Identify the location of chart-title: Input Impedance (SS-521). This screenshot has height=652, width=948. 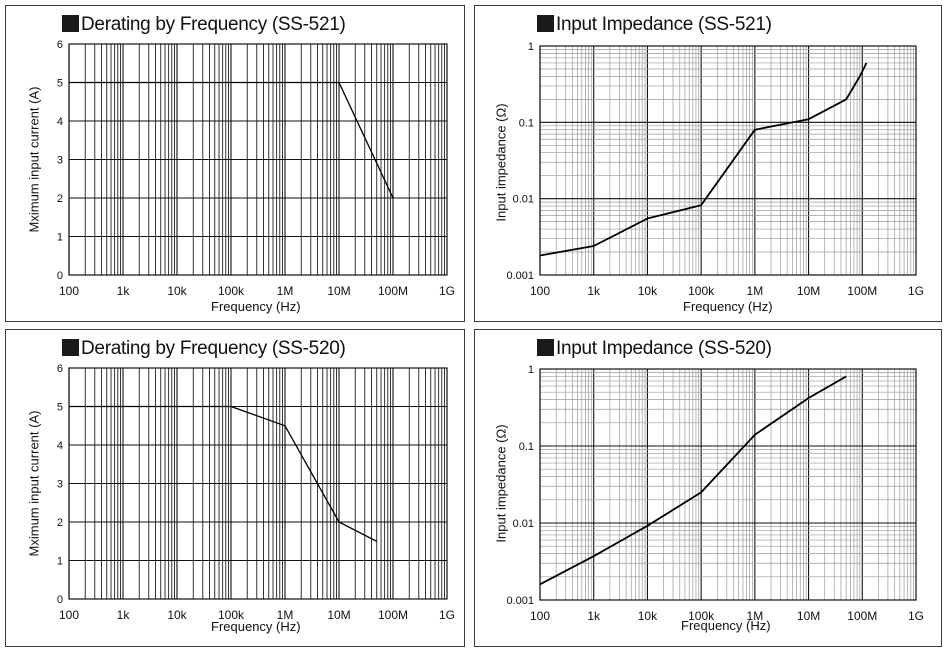
(654, 25).